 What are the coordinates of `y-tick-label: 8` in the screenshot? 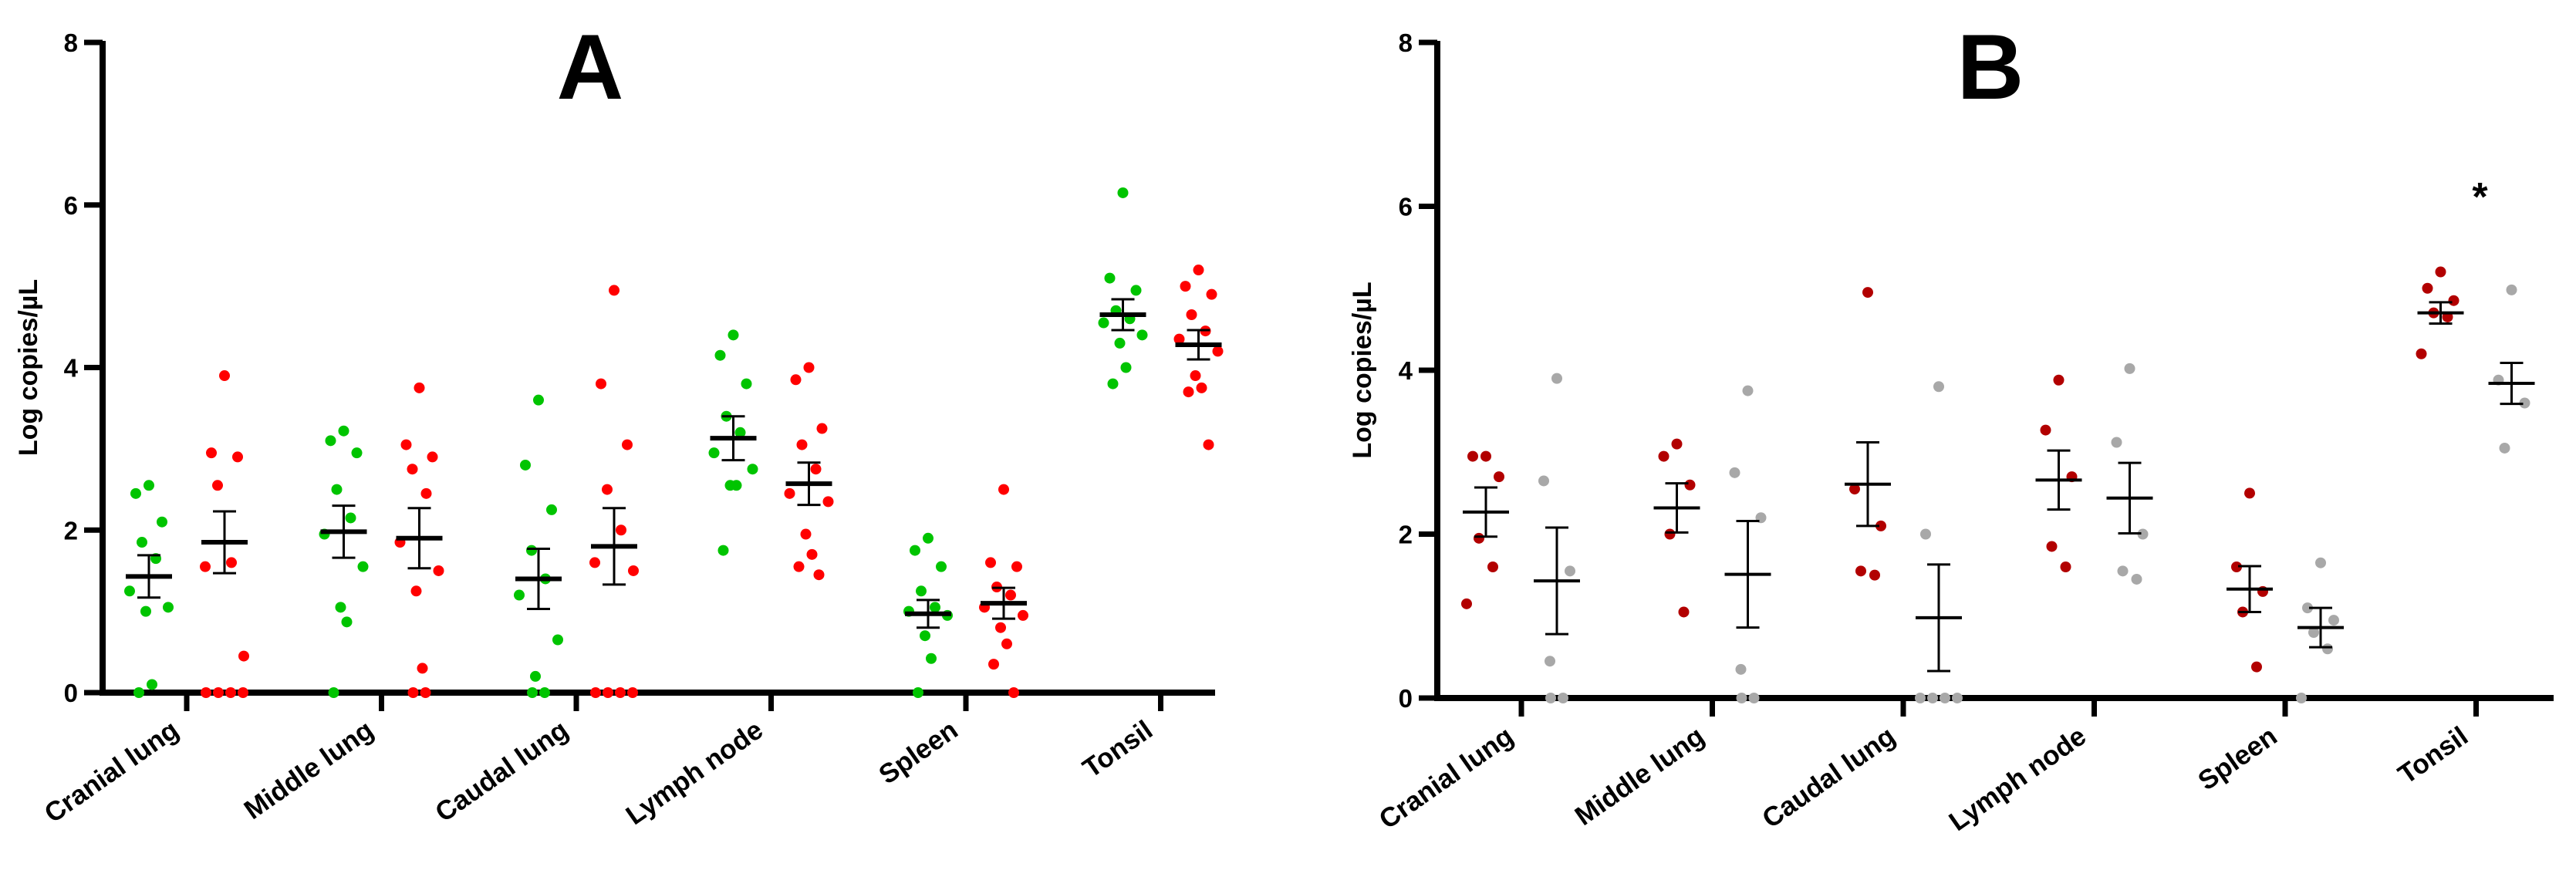 It's located at (1406, 43).